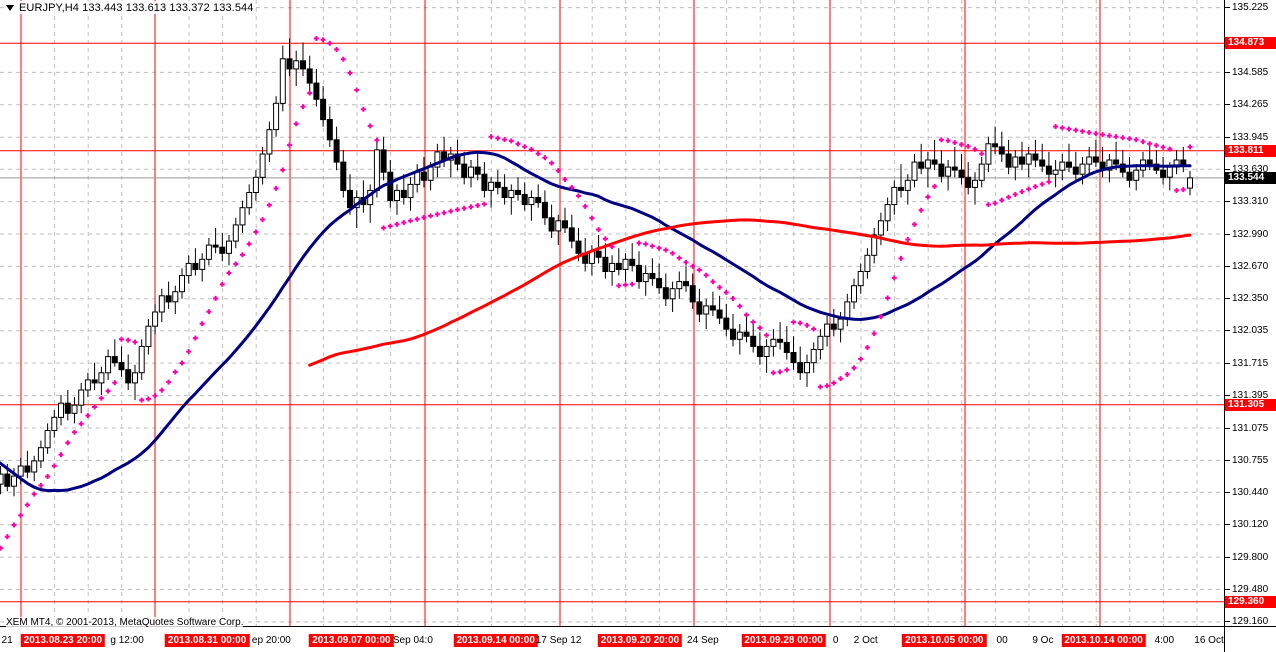 The height and width of the screenshot is (652, 1276). What do you see at coordinates (412, 640) in the screenshot?
I see `time-label: Sep 04:0` at bounding box center [412, 640].